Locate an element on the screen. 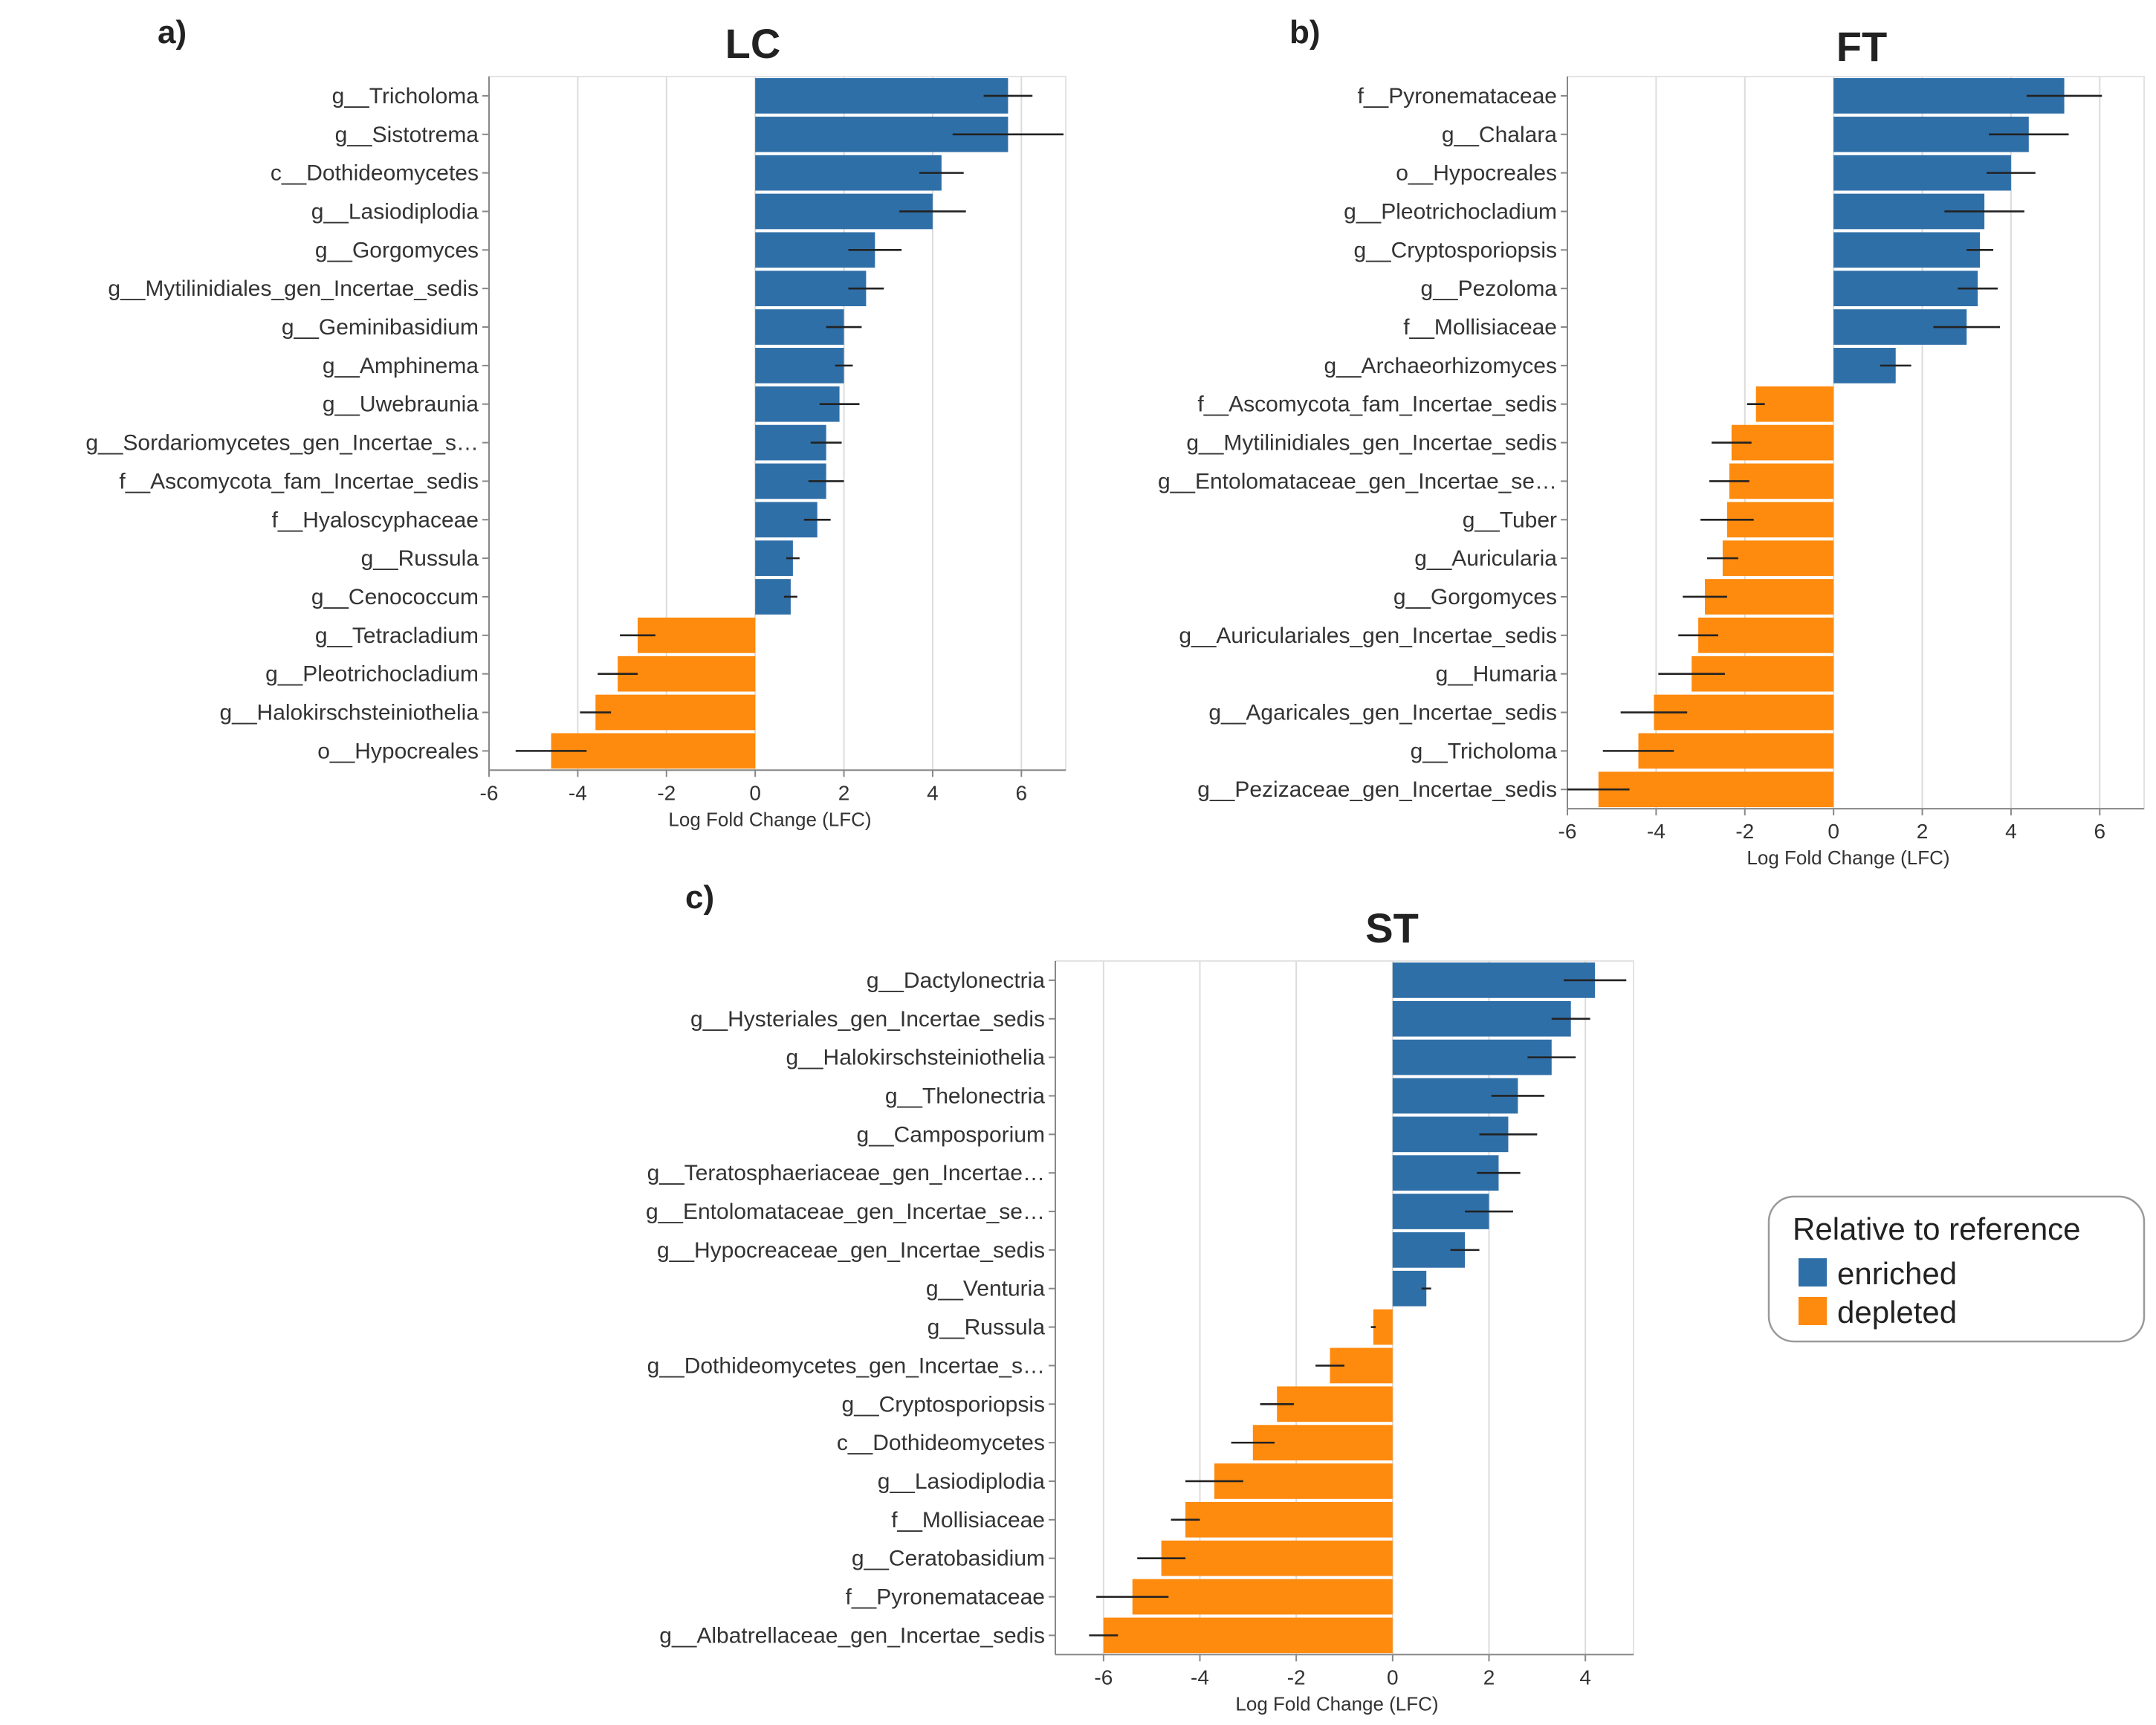 The image size is (2156, 1725). bar-g-albatrellaceae-gen-incertae-sedis is located at coordinates (1248, 1635).